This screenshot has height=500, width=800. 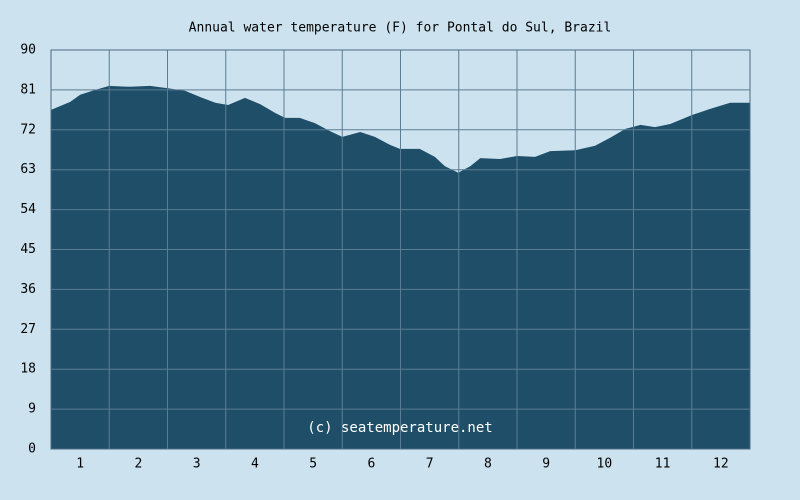 What do you see at coordinates (28, 369) in the screenshot?
I see `y-tick-label: 18` at bounding box center [28, 369].